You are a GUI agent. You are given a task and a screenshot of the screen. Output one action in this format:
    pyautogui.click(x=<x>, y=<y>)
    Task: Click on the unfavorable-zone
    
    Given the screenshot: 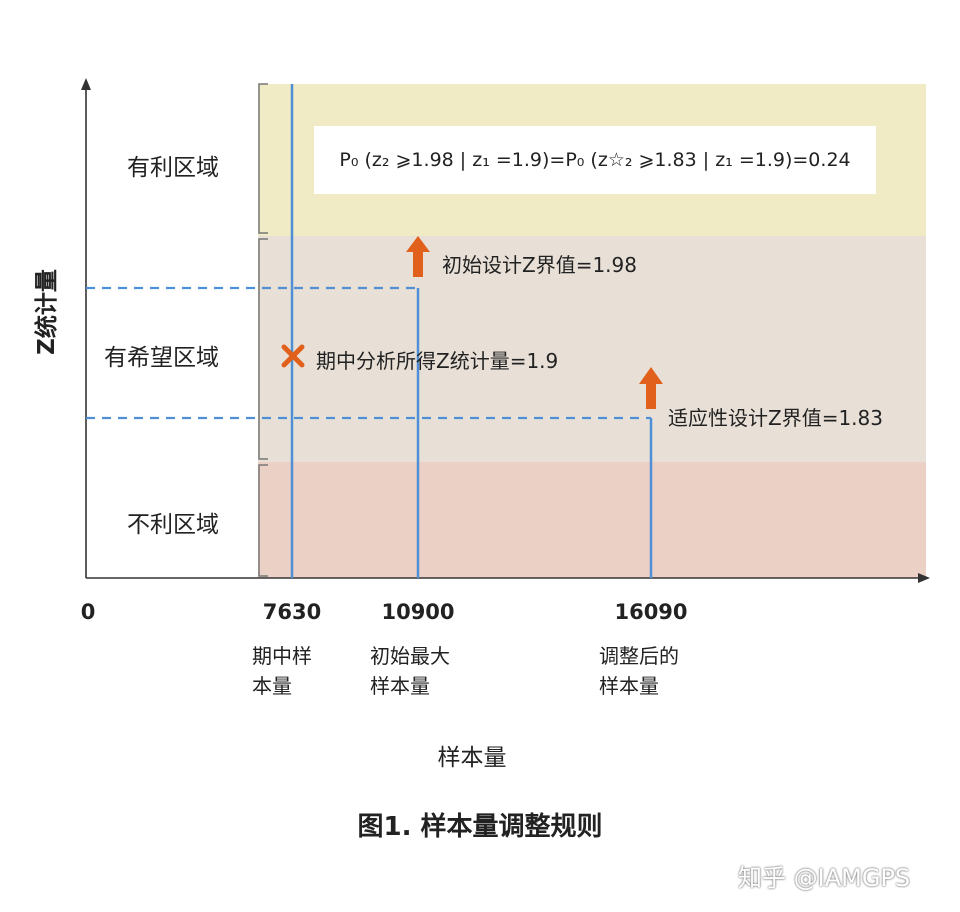 What is the action you would take?
    pyautogui.click(x=592, y=520)
    